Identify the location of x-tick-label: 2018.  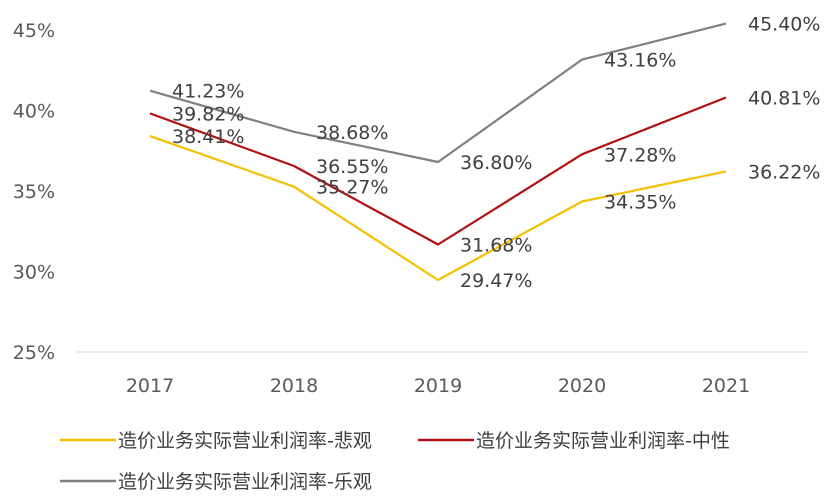
(294, 386).